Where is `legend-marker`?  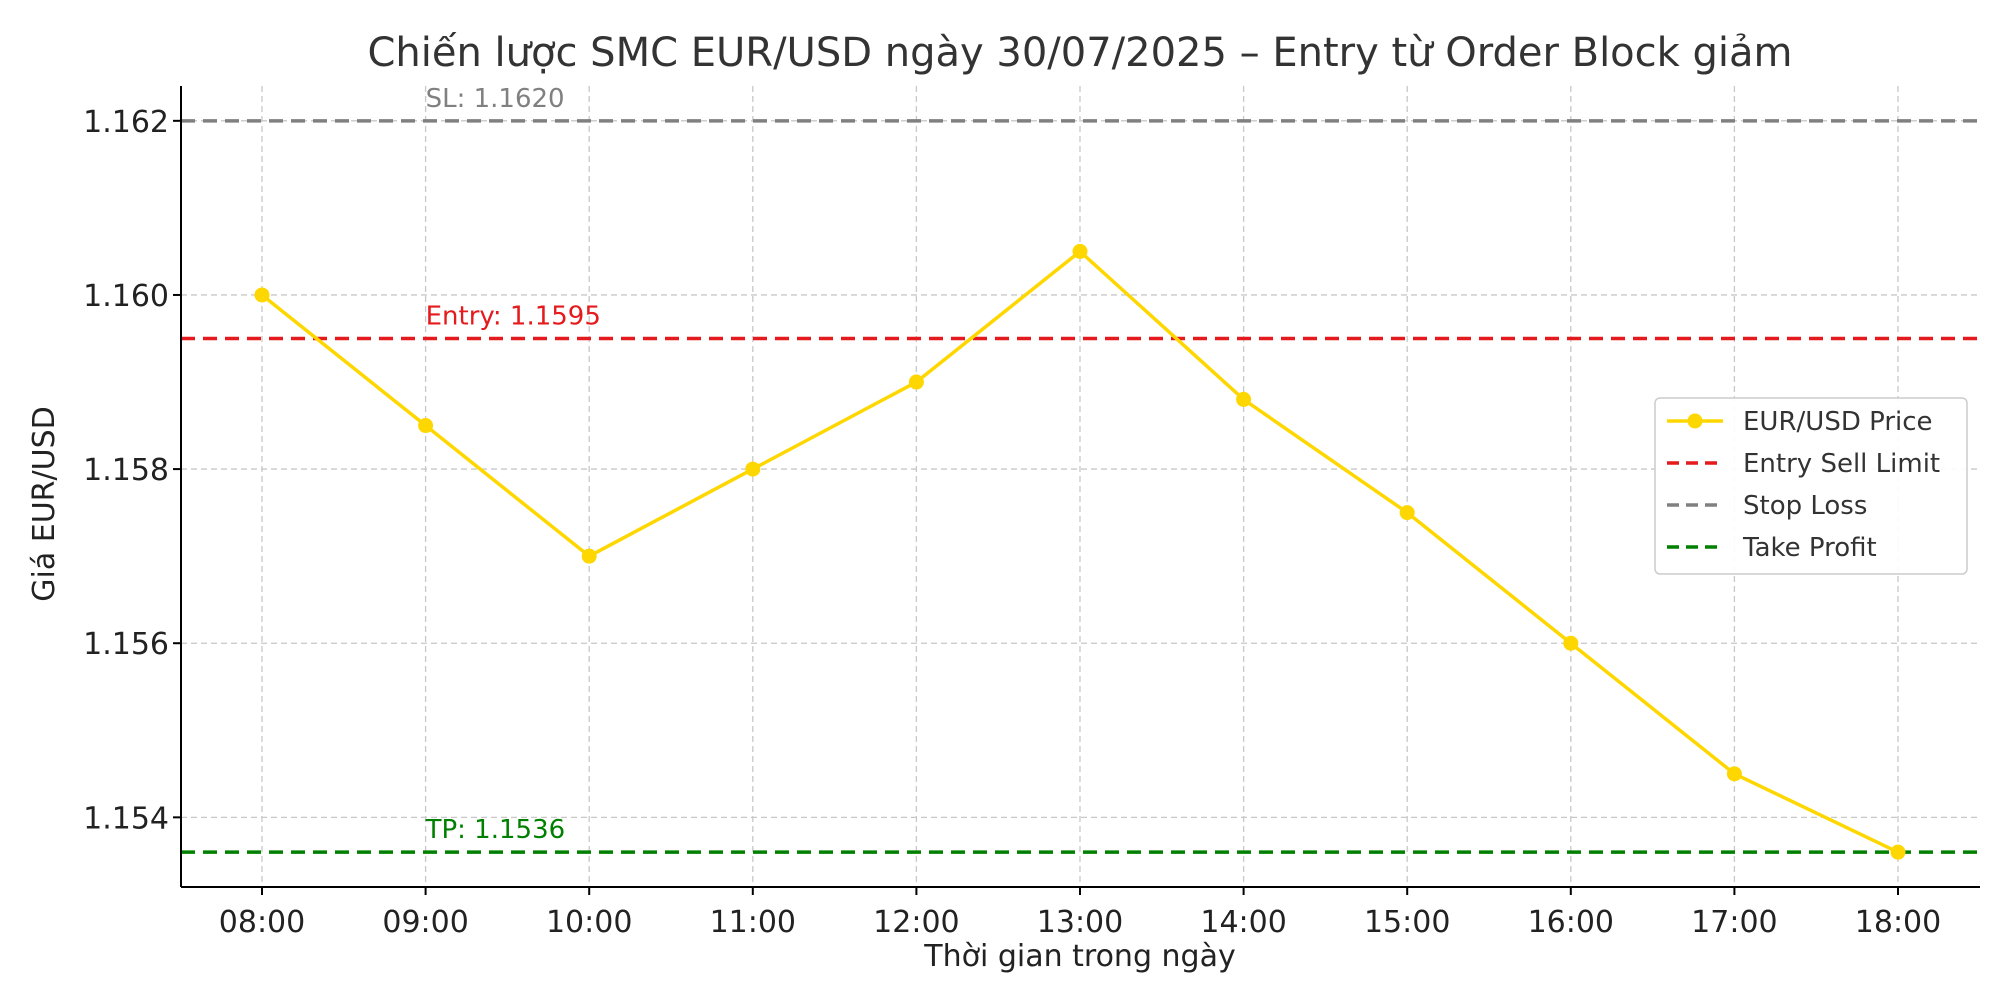
legend-marker is located at coordinates (1695, 421).